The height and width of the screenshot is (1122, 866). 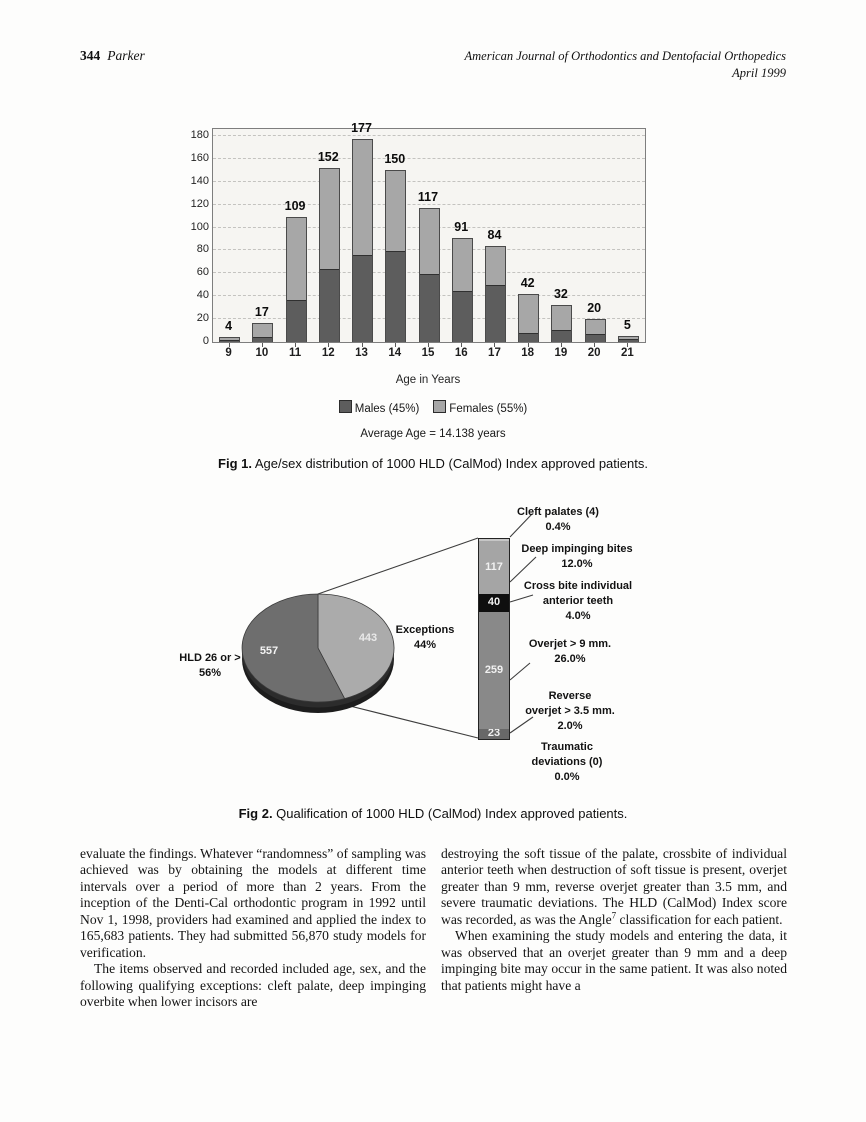 What do you see at coordinates (558, 520) in the screenshot?
I see `callout-label: Cleft palates (4) 0.4%` at bounding box center [558, 520].